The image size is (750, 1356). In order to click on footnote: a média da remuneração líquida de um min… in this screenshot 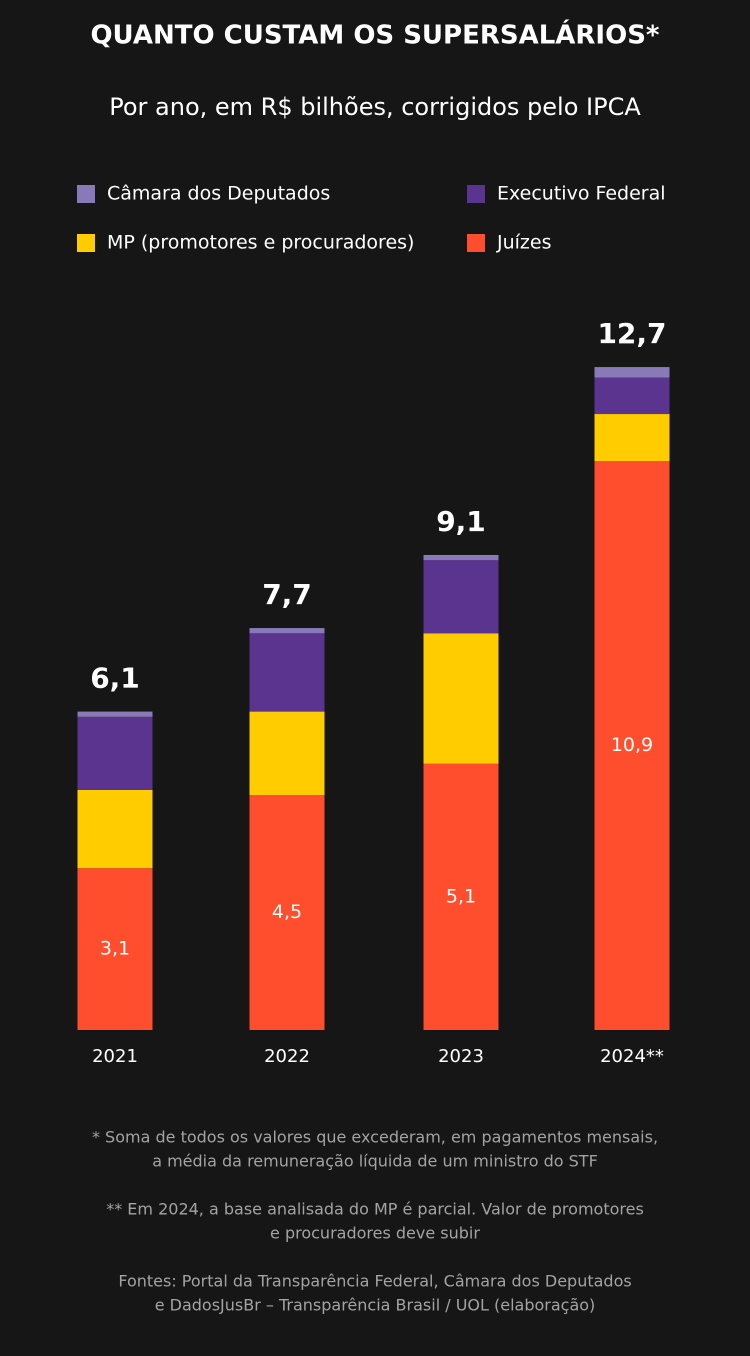, I will do `click(375, 1161)`.